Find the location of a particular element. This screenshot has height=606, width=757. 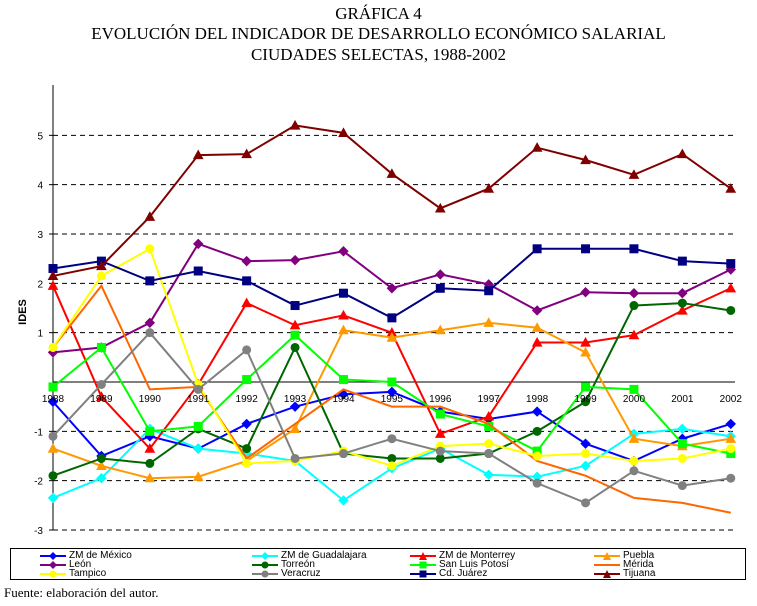

y-tick-label: 3 is located at coordinates (40, 235).